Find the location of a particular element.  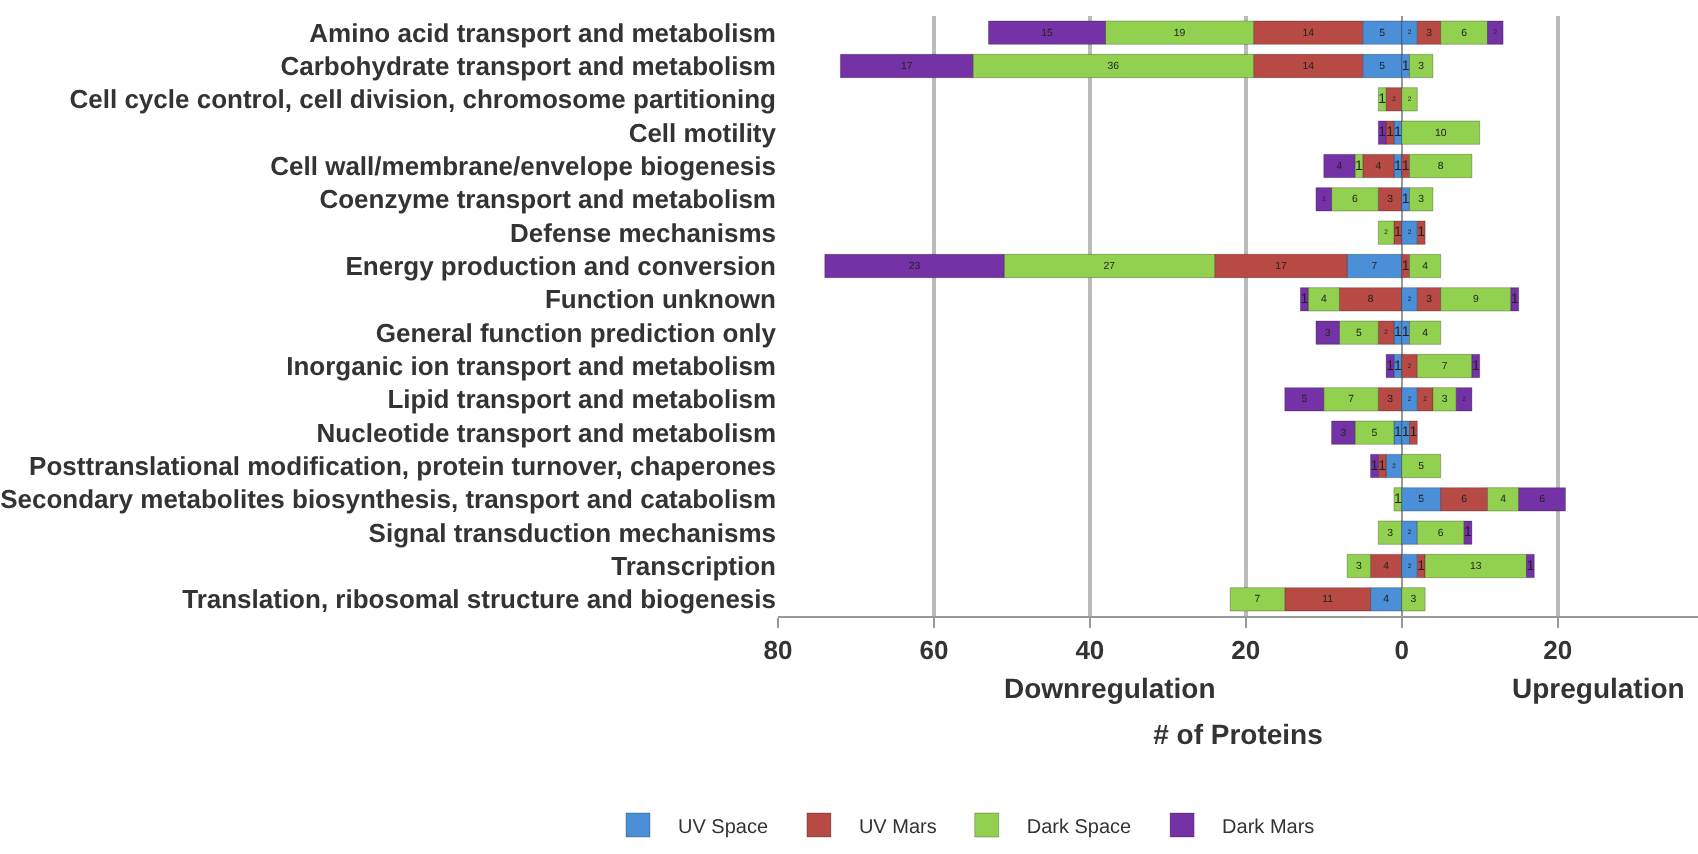

y-tick-label: Cell motility is located at coordinates (703, 132).